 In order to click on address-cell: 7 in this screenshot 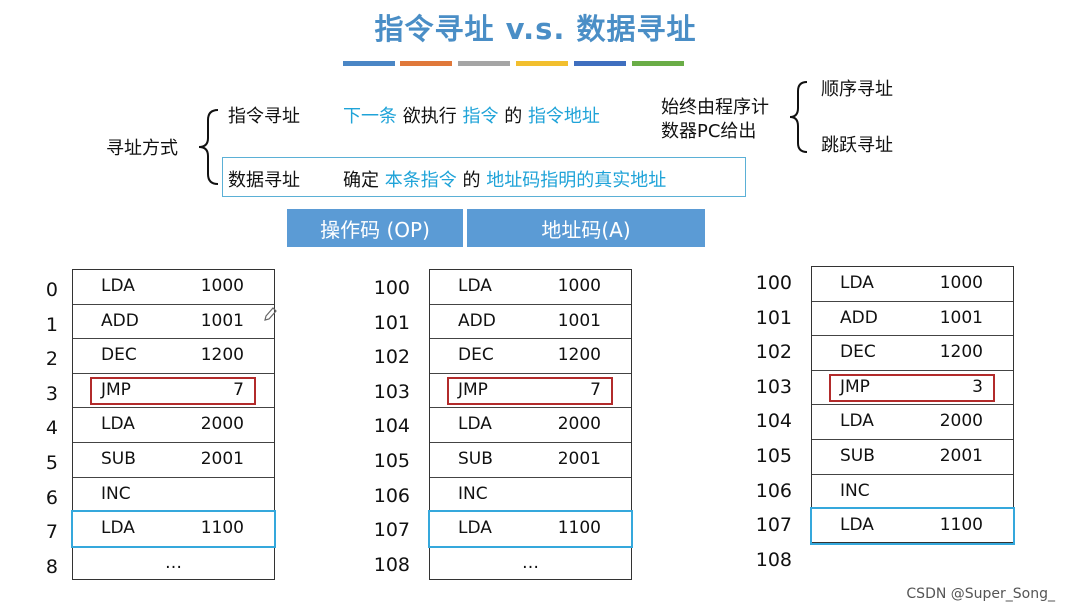, I will do `click(595, 389)`.